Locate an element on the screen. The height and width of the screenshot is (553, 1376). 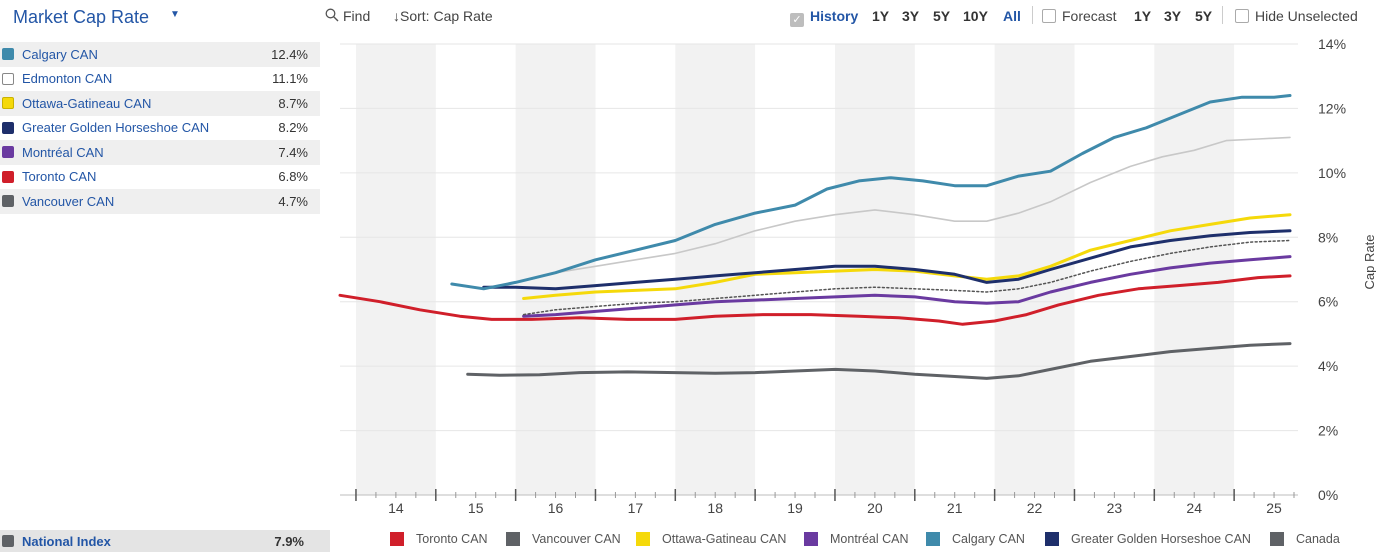
history-range-3y: 3Y is located at coordinates (911, 16).